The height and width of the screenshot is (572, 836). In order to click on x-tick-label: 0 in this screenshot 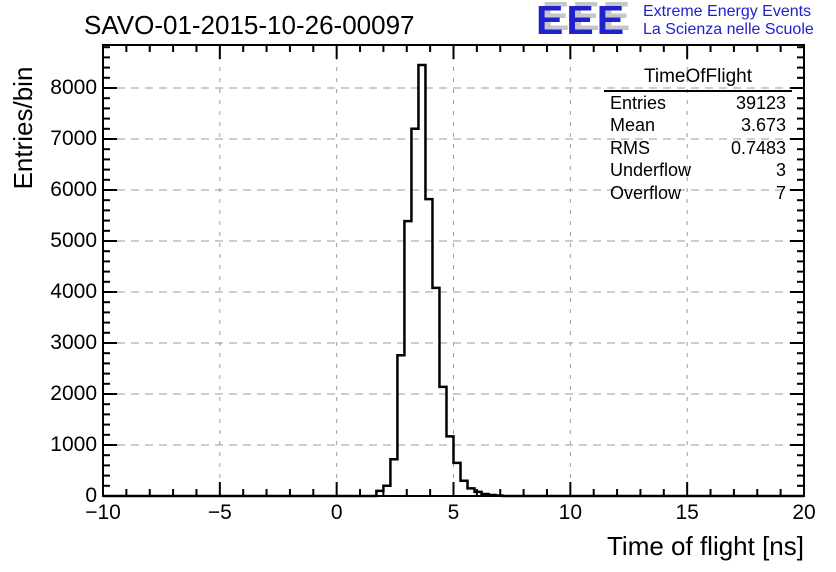, I will do `click(336, 512)`.